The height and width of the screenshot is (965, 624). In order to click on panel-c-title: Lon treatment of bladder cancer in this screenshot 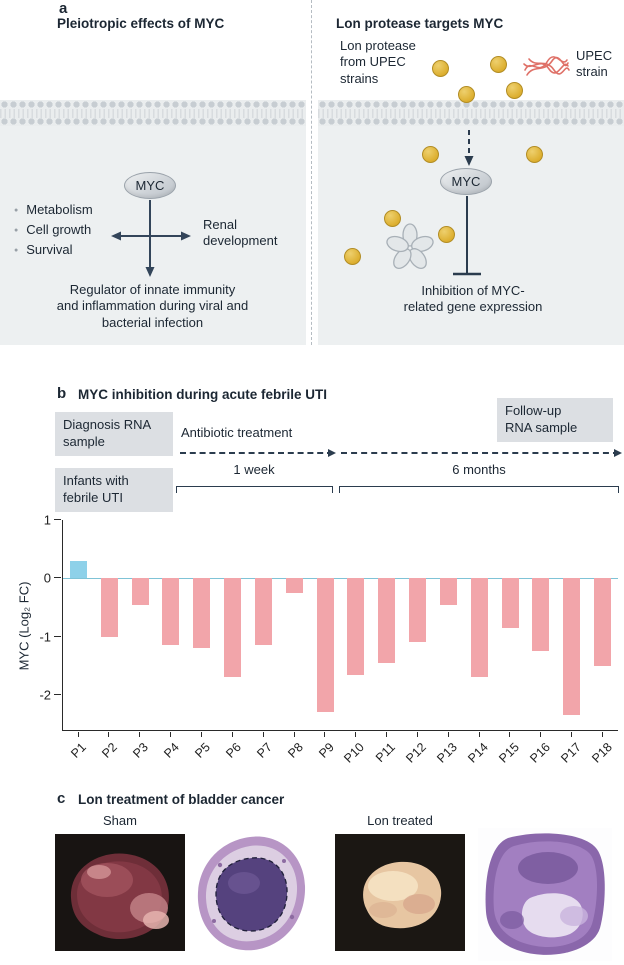, I will do `click(181, 799)`.